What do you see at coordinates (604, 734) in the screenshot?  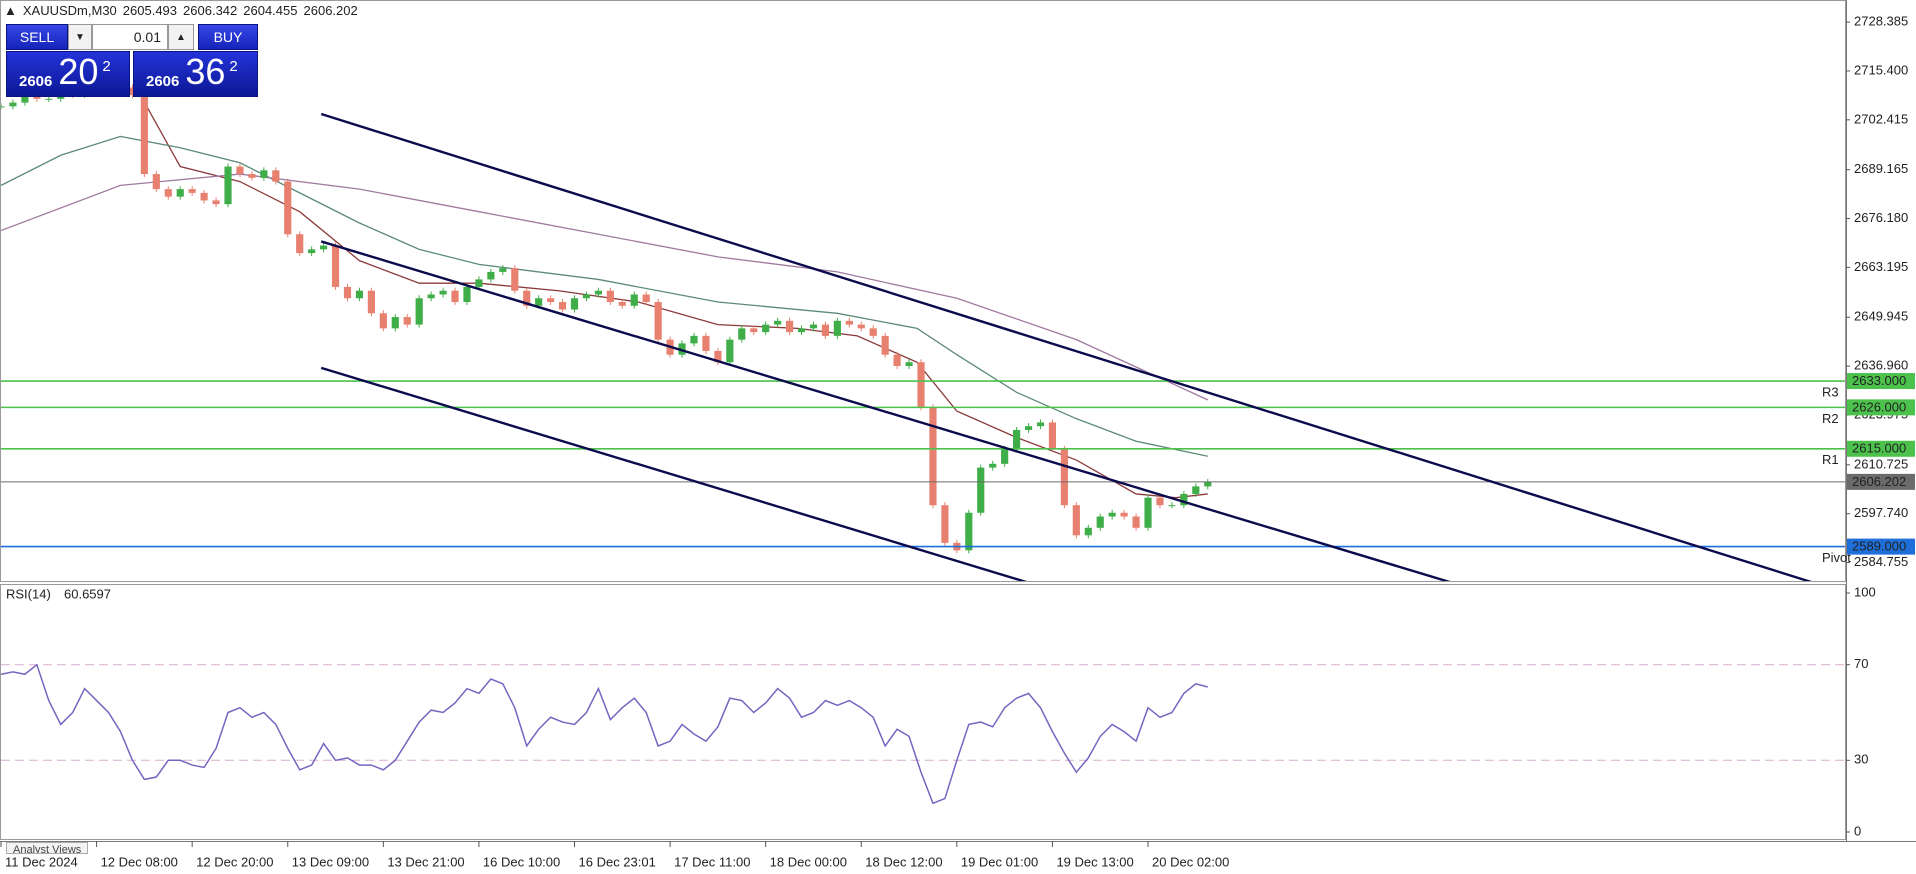 I see `rsi-line` at bounding box center [604, 734].